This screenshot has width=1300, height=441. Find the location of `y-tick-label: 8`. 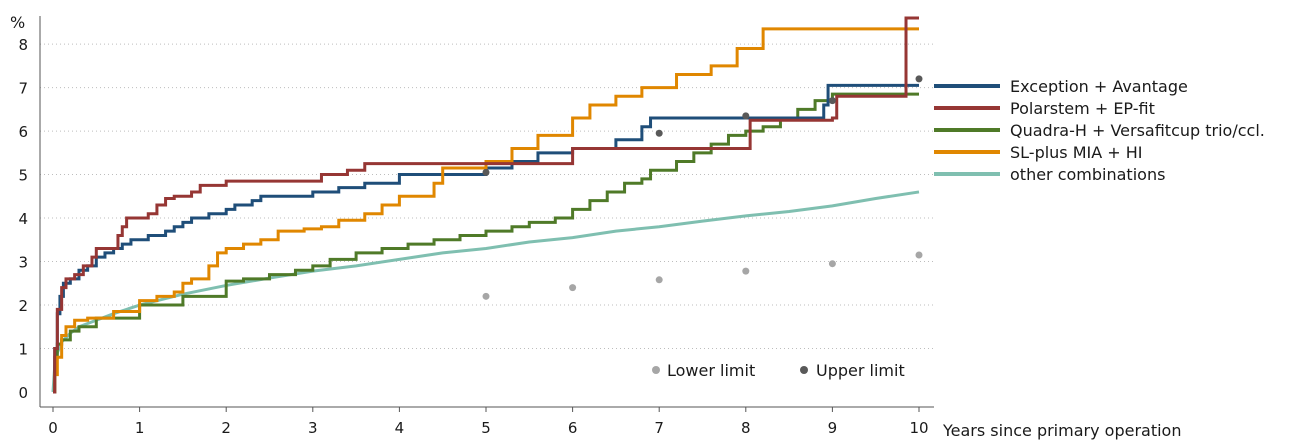

y-tick-label: 8 is located at coordinates (23, 45).